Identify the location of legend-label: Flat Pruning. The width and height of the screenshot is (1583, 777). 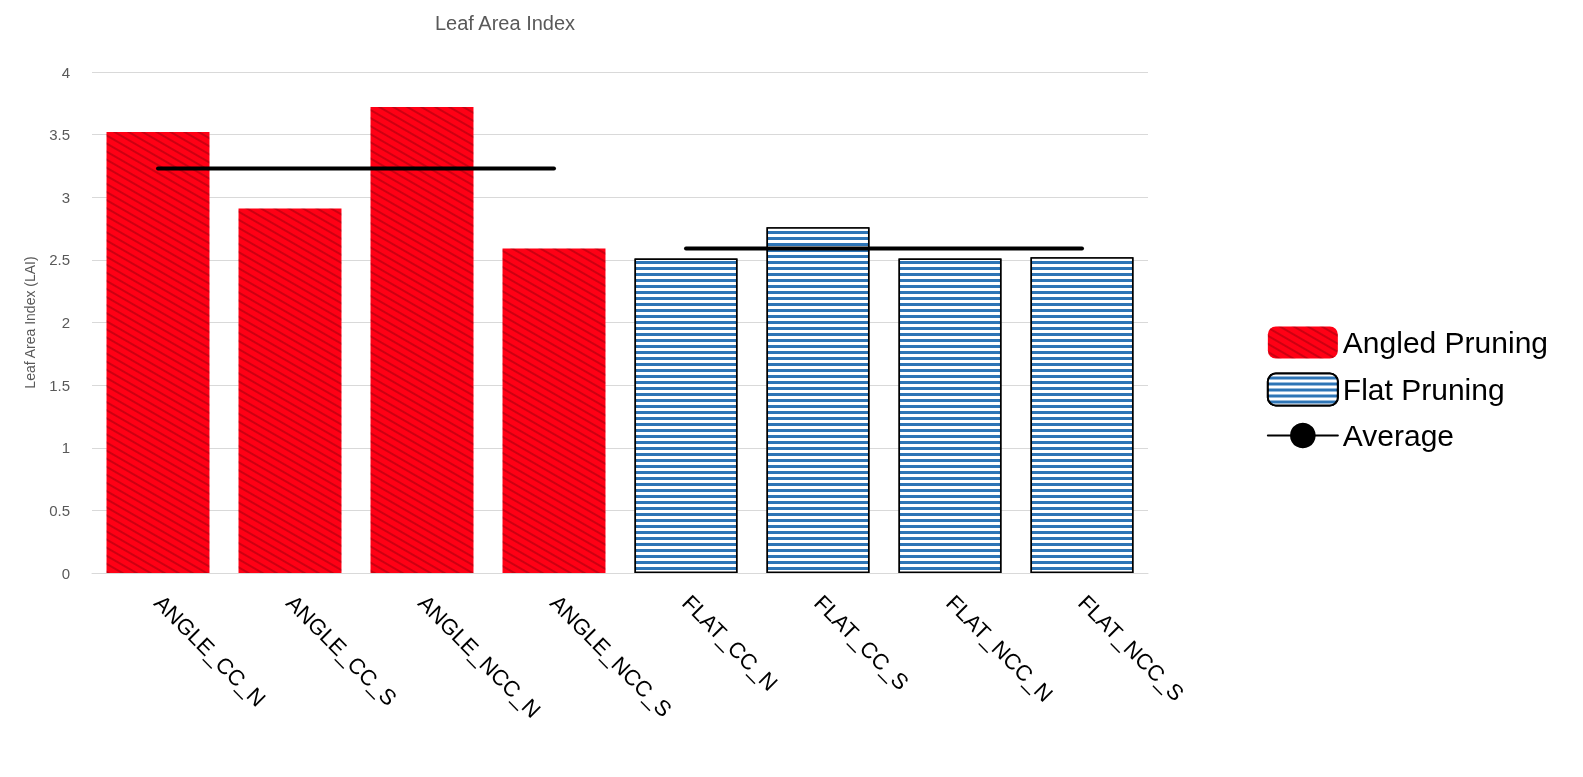
(1423, 389).